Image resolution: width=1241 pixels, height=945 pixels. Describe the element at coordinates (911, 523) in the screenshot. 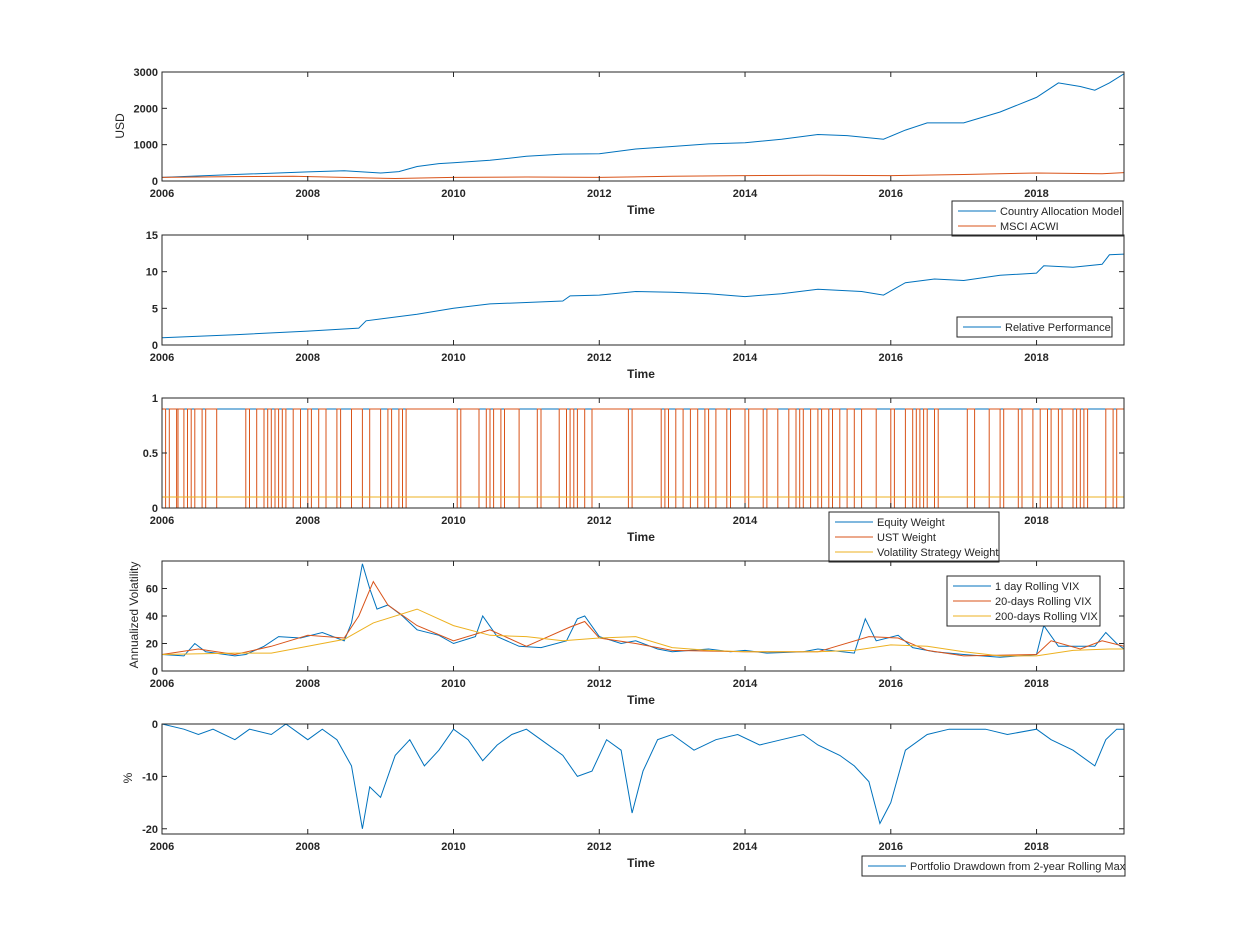

I see `legend-label-equity-weight: Equity Weight` at that location.